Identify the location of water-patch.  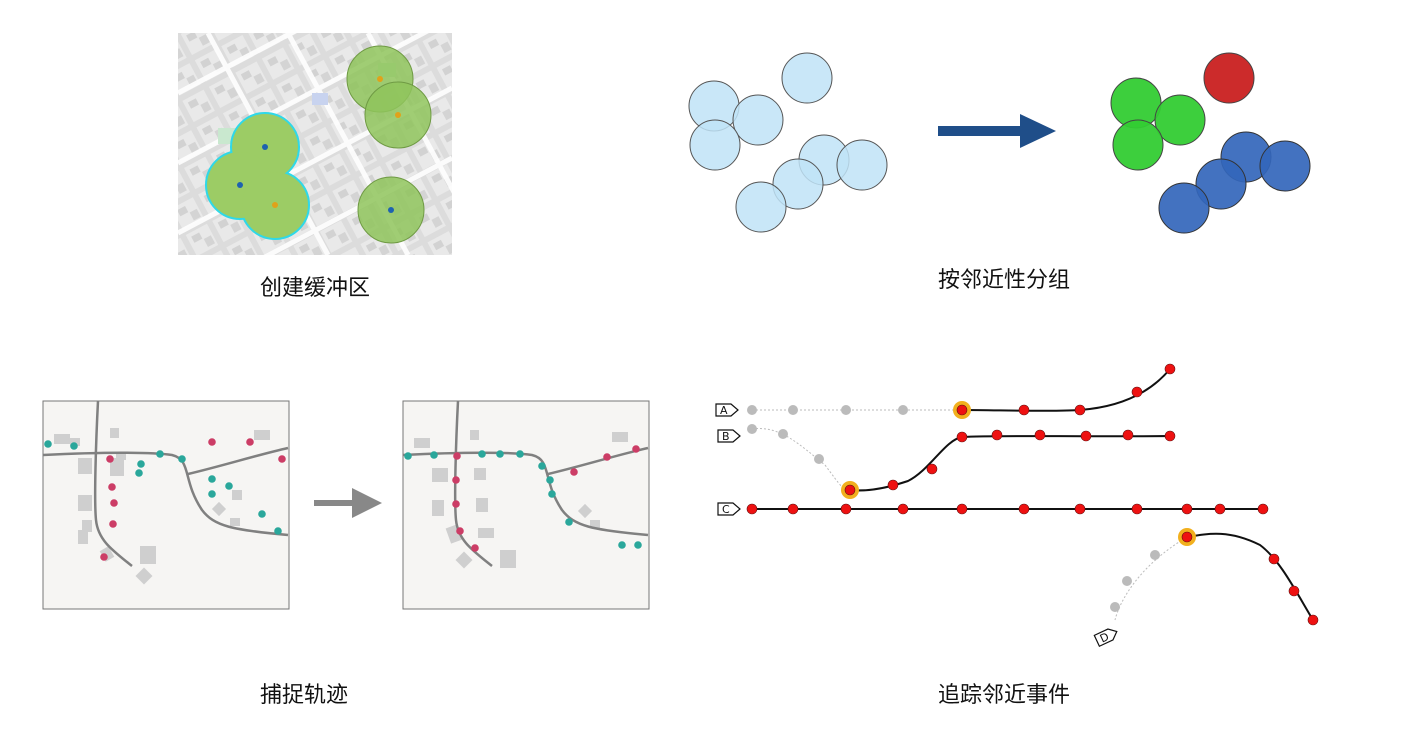
(320, 99).